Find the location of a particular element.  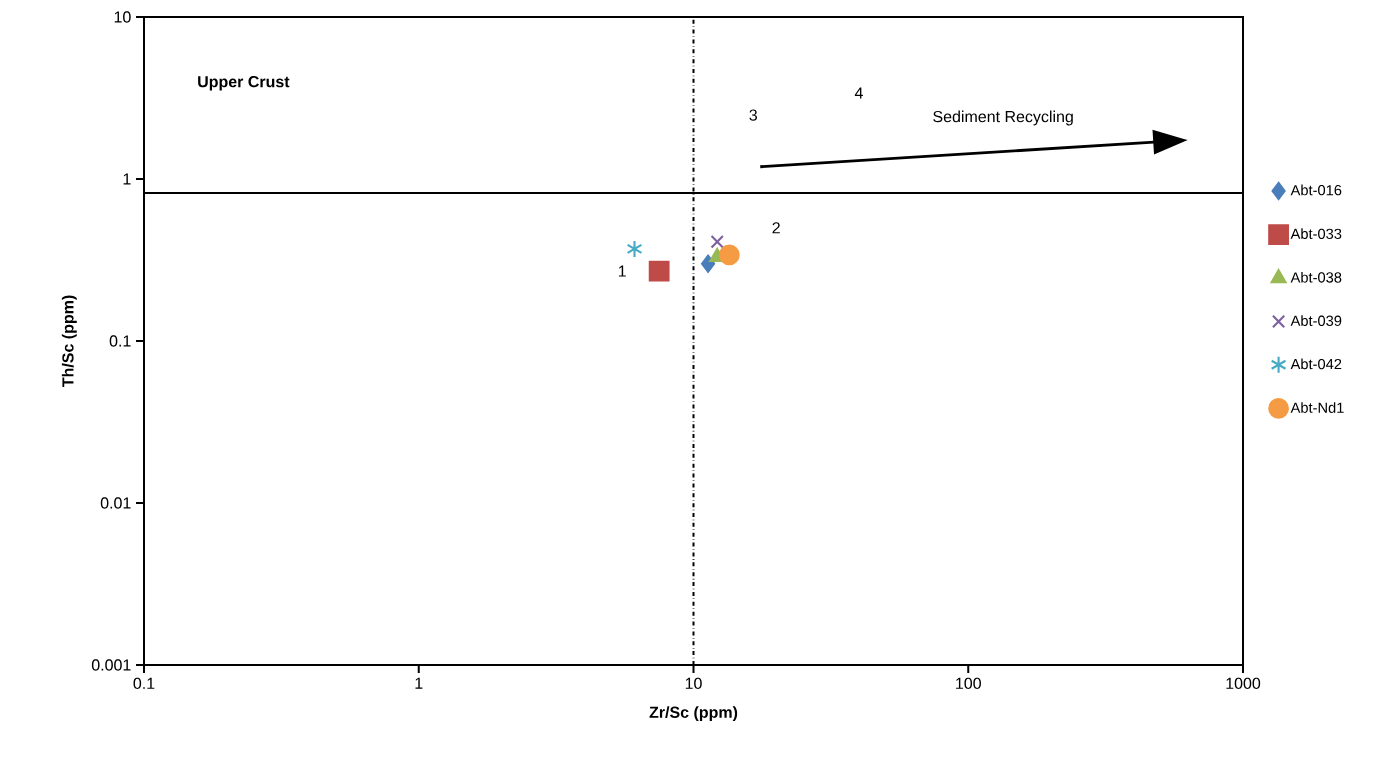

legend-label: Abt-016 is located at coordinates (1316, 190).